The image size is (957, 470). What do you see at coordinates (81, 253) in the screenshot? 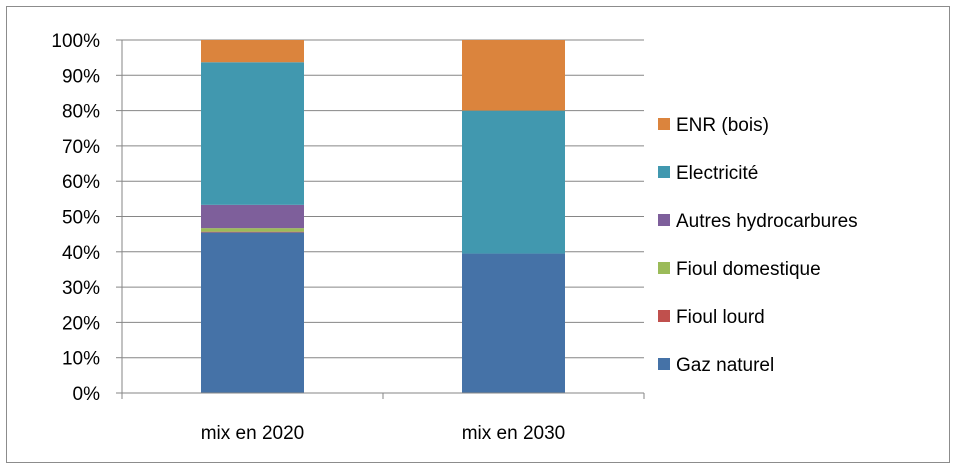
I see `y-tick-label: 40%` at bounding box center [81, 253].